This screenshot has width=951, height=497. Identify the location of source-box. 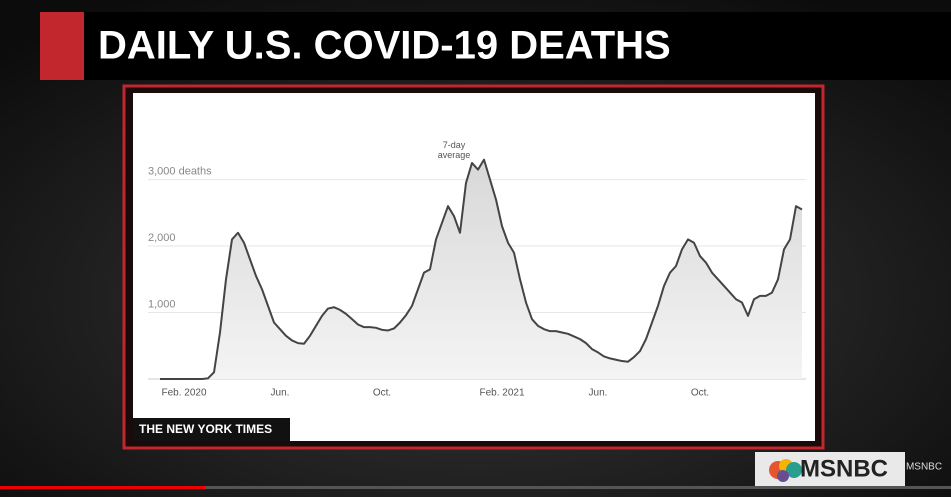
(211, 429).